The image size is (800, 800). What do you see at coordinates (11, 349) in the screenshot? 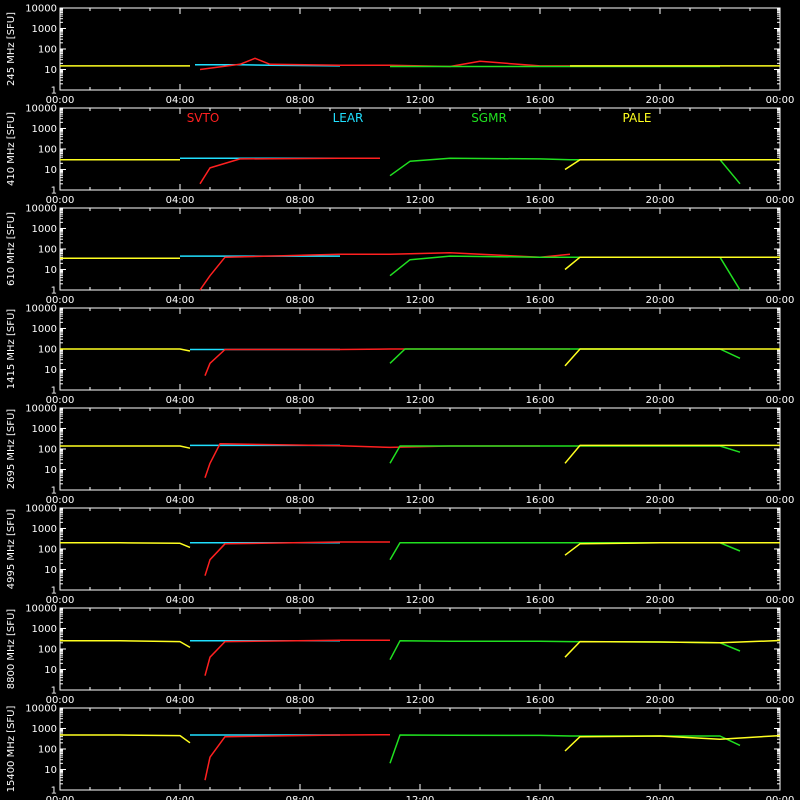
I see `y-axis-label: 1415 MHz [SFU]` at bounding box center [11, 349].